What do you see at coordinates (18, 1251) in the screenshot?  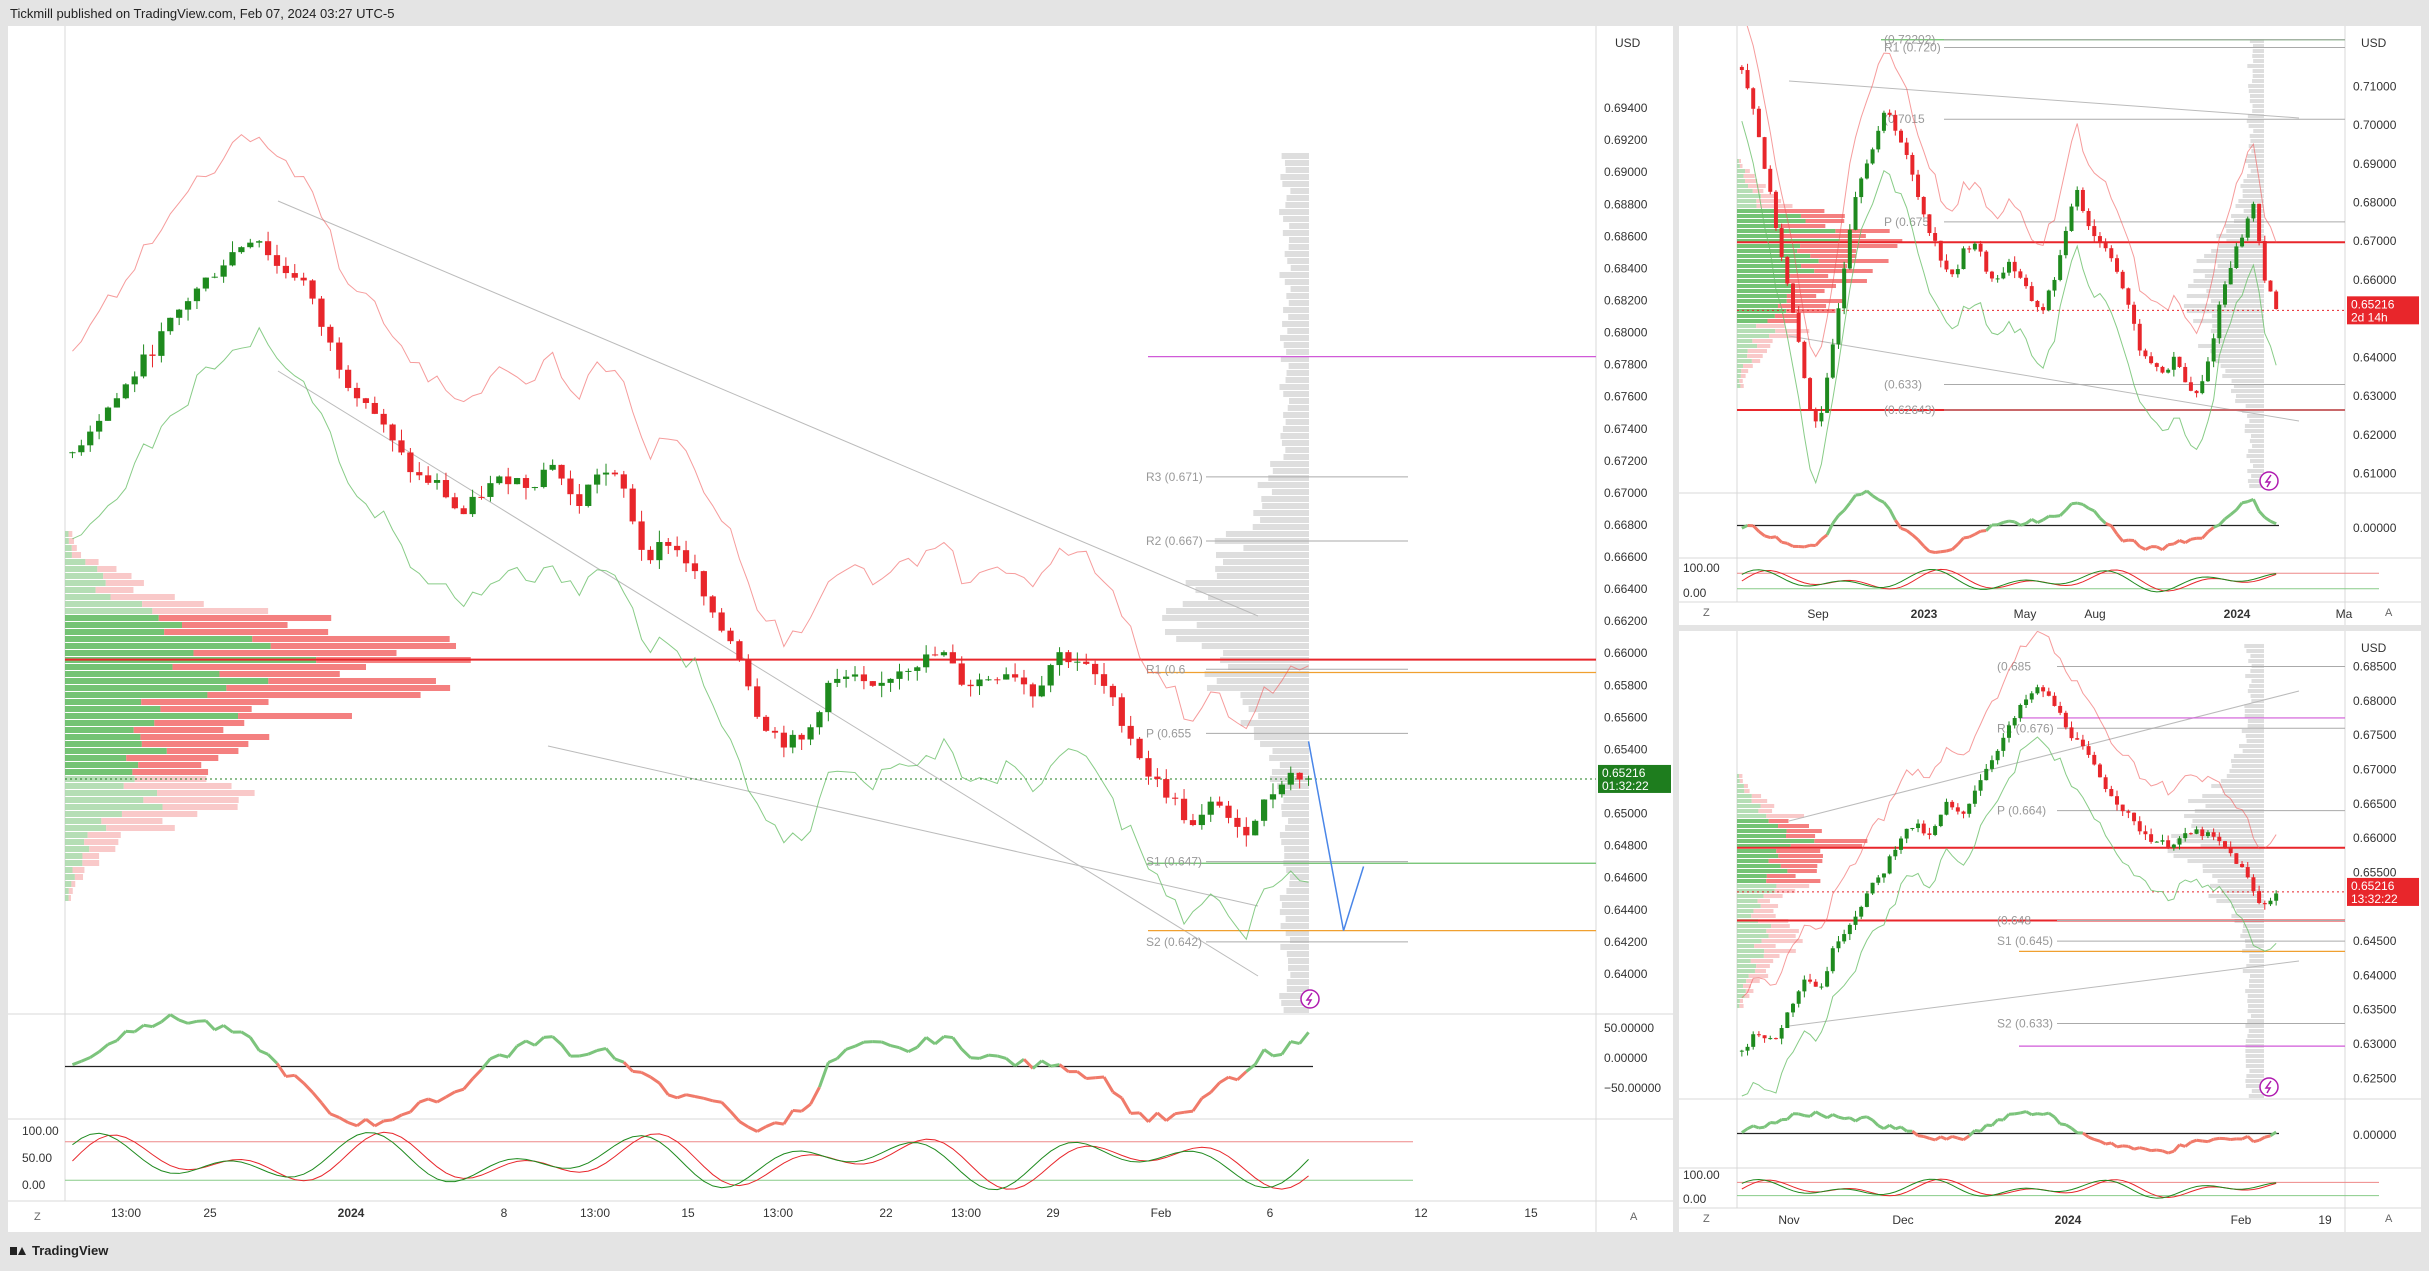 I see `tradingview-logo-icon` at bounding box center [18, 1251].